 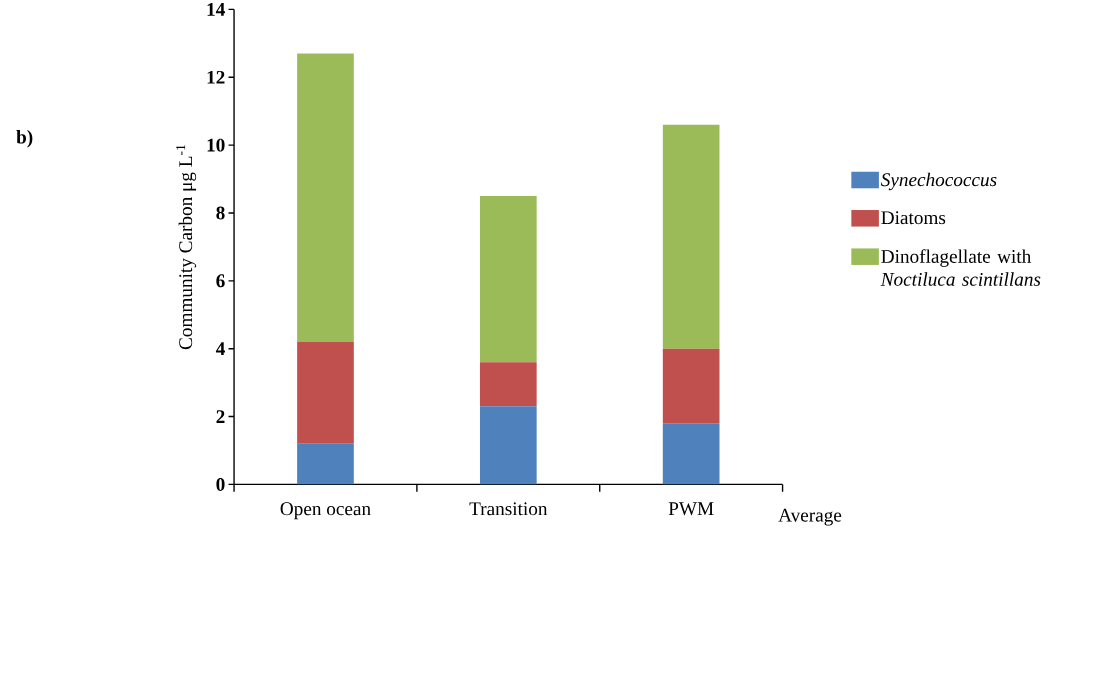 I want to click on y-tick-label: 12, so click(x=216, y=77).